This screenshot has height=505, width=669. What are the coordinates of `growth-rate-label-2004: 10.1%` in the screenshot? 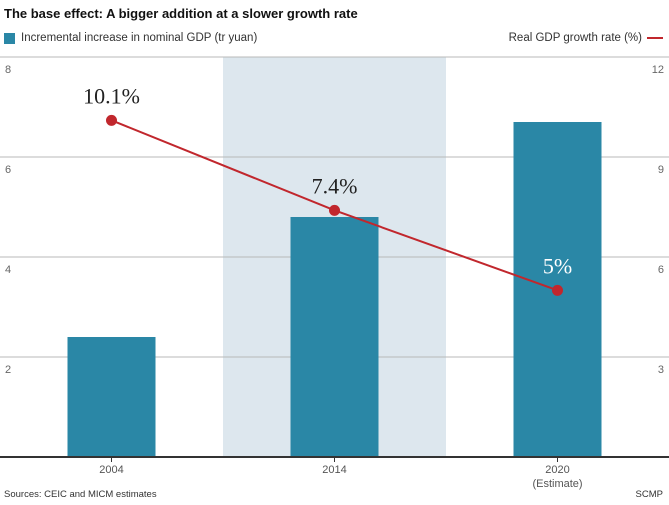 It's located at (111, 95).